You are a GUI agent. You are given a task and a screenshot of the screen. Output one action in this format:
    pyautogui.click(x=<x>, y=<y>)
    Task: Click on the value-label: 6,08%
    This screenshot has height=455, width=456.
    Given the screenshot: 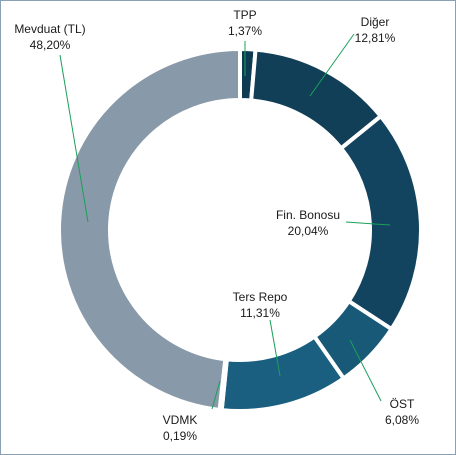 What is the action you would take?
    pyautogui.click(x=402, y=420)
    